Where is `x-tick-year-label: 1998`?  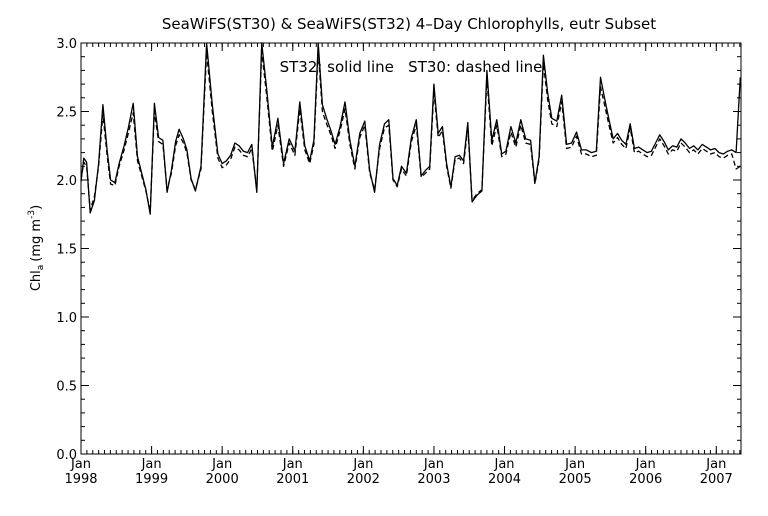
x-tick-year-label: 1998 is located at coordinates (80, 479).